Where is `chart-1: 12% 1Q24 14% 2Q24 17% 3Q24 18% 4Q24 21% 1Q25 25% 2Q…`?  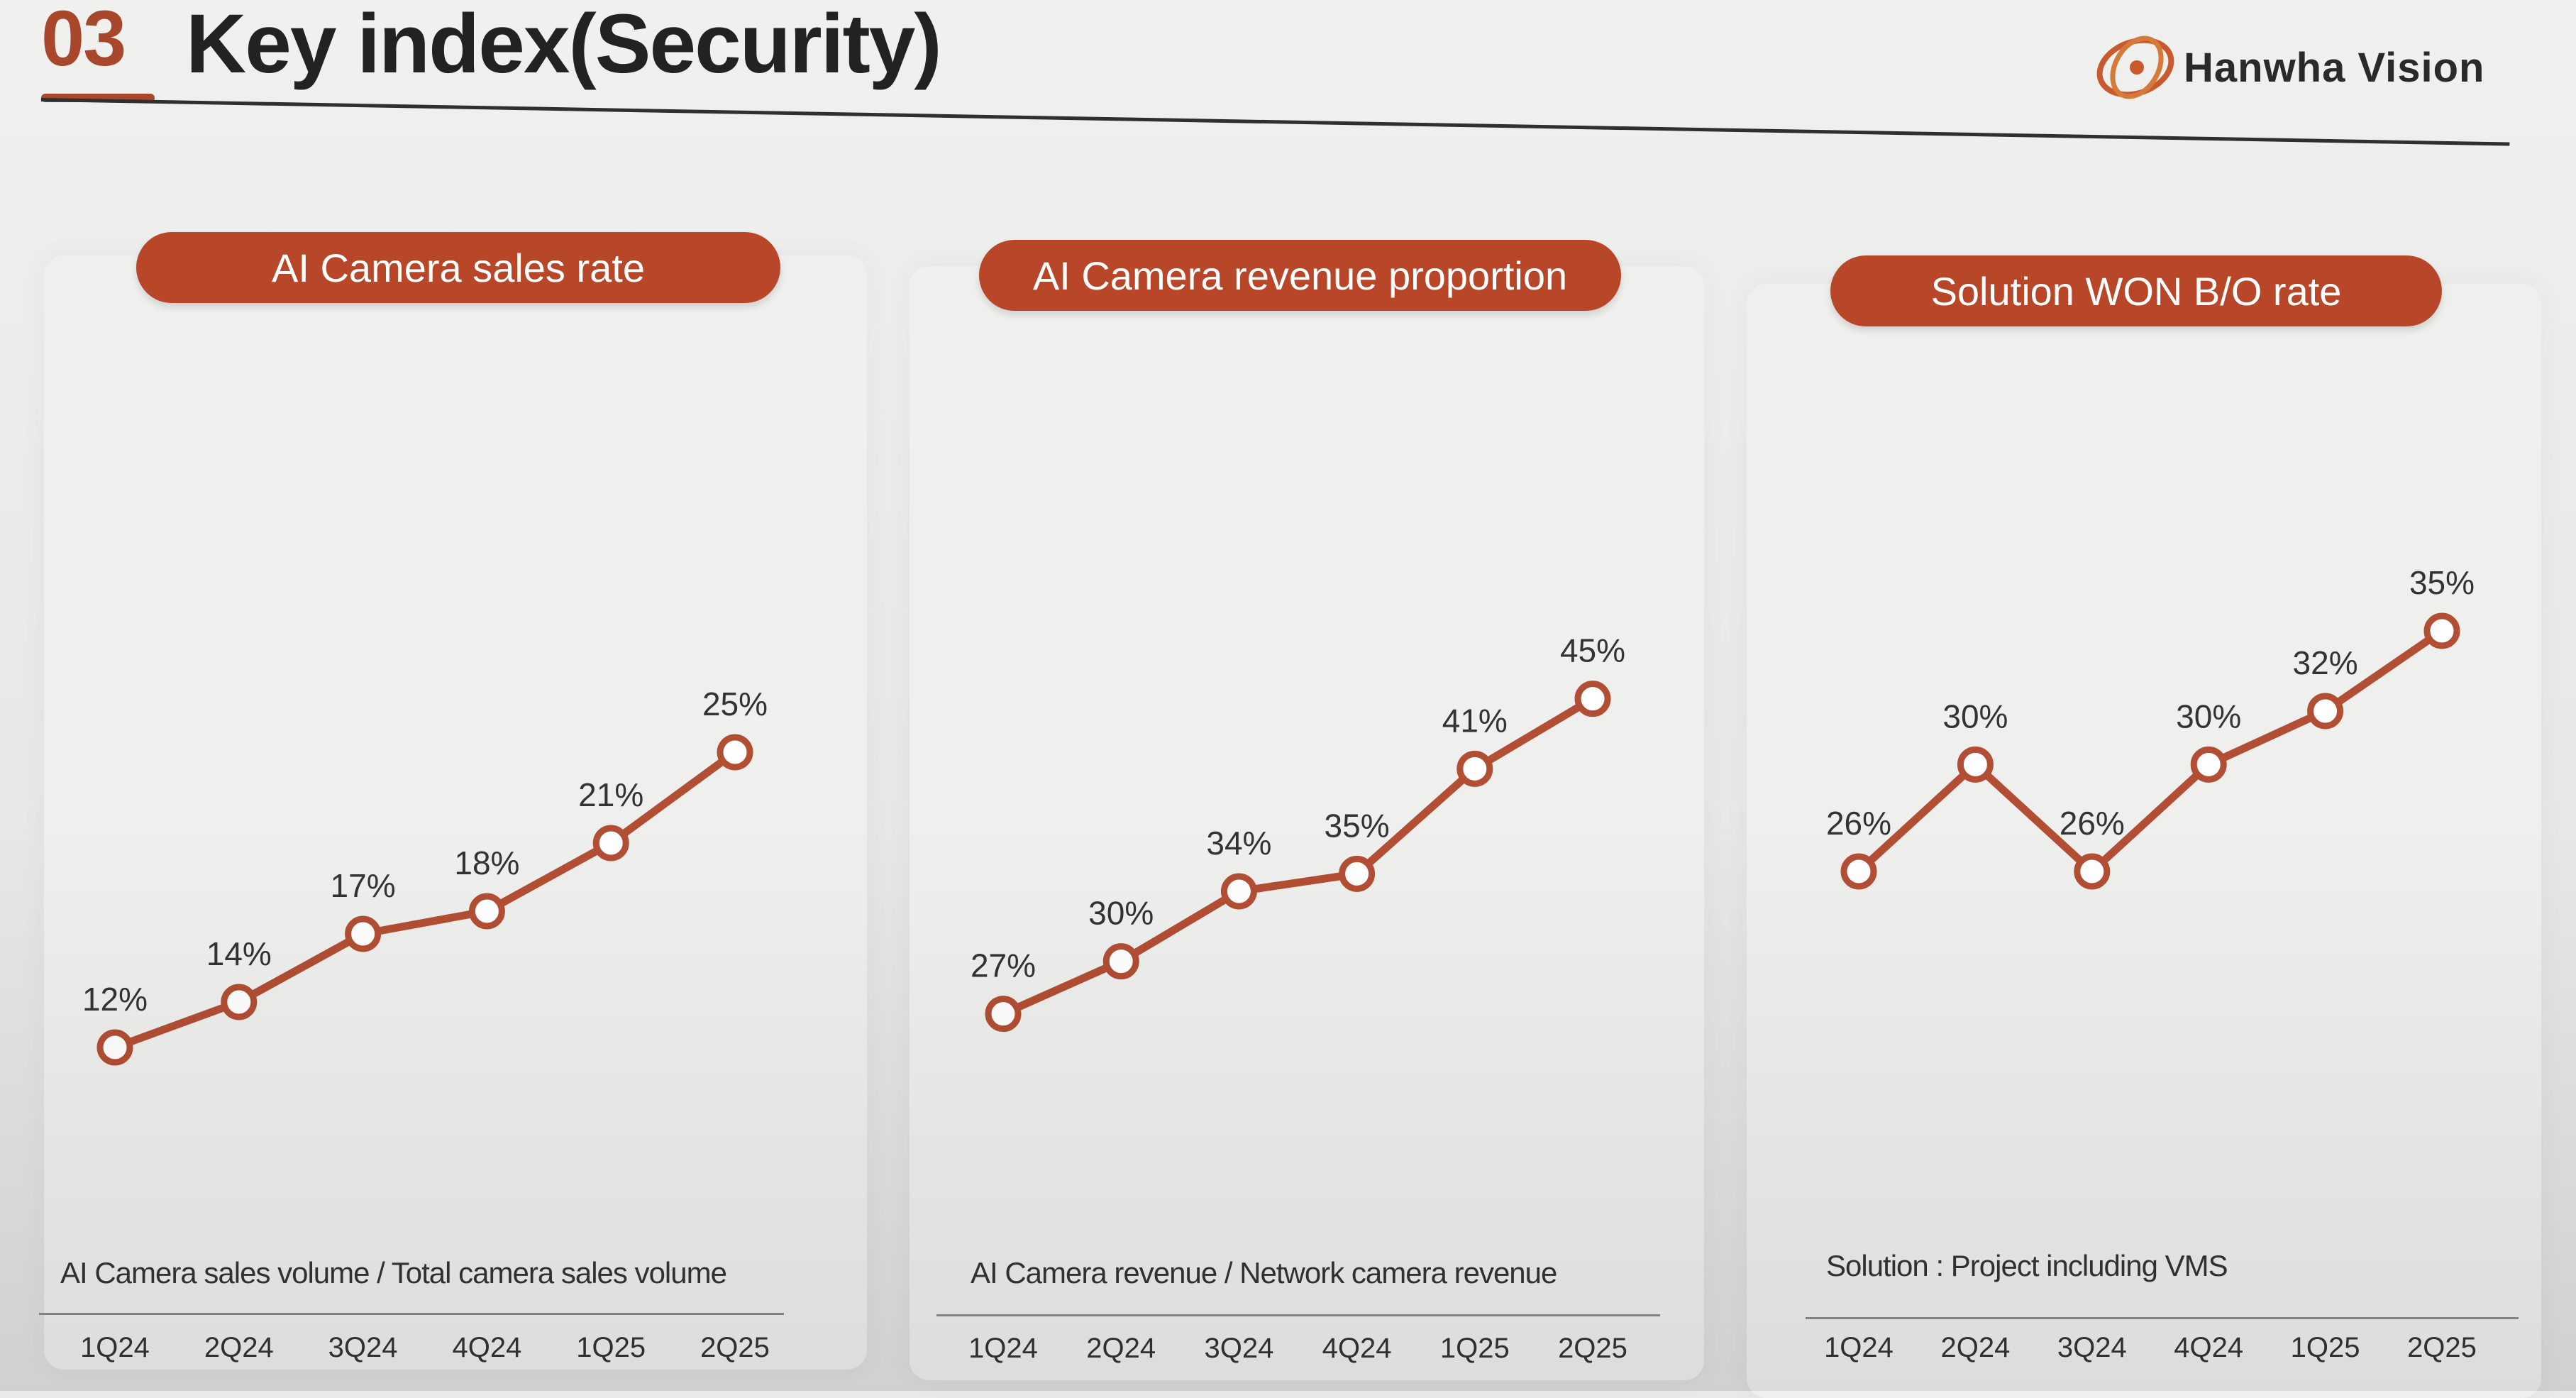 chart-1: 12% 1Q24 14% 2Q24 17% 3Q24 18% 4Q24 21% 1Q25 25% 2Q… is located at coordinates (425, 1024).